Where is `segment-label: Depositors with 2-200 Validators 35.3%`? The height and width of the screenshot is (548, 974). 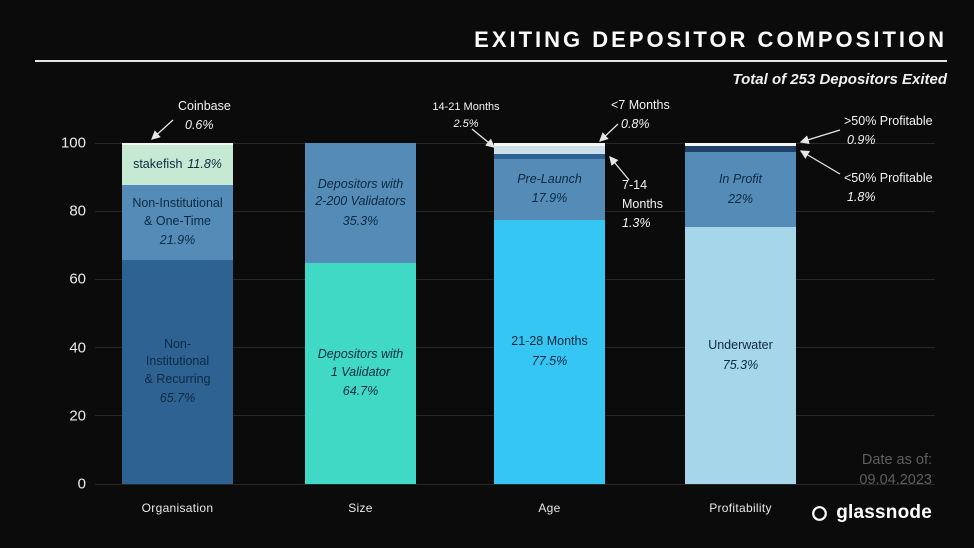 segment-label: Depositors with 2-200 Validators 35.3% is located at coordinates (360, 202).